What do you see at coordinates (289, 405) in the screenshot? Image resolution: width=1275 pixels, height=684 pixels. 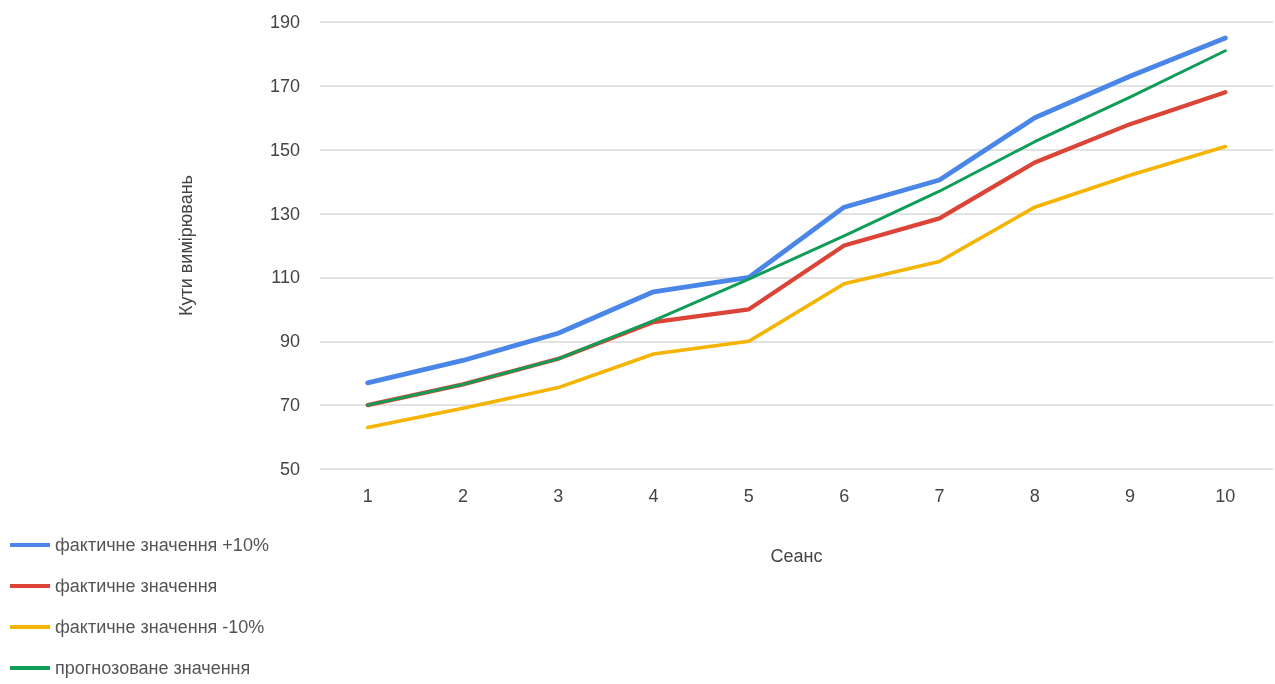 I see `y-tick-label: 70` at bounding box center [289, 405].